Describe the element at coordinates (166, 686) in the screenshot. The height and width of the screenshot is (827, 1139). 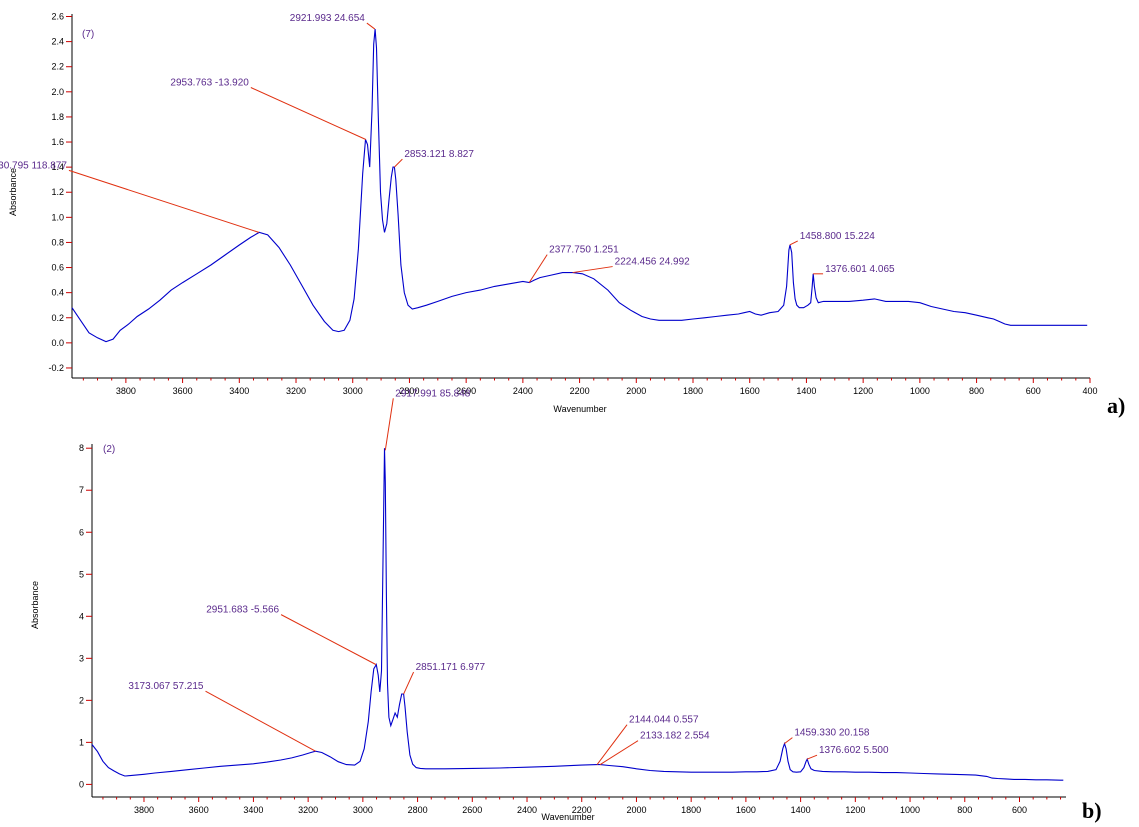
I see `b-annotation-label: 3173.067 57.215` at that location.